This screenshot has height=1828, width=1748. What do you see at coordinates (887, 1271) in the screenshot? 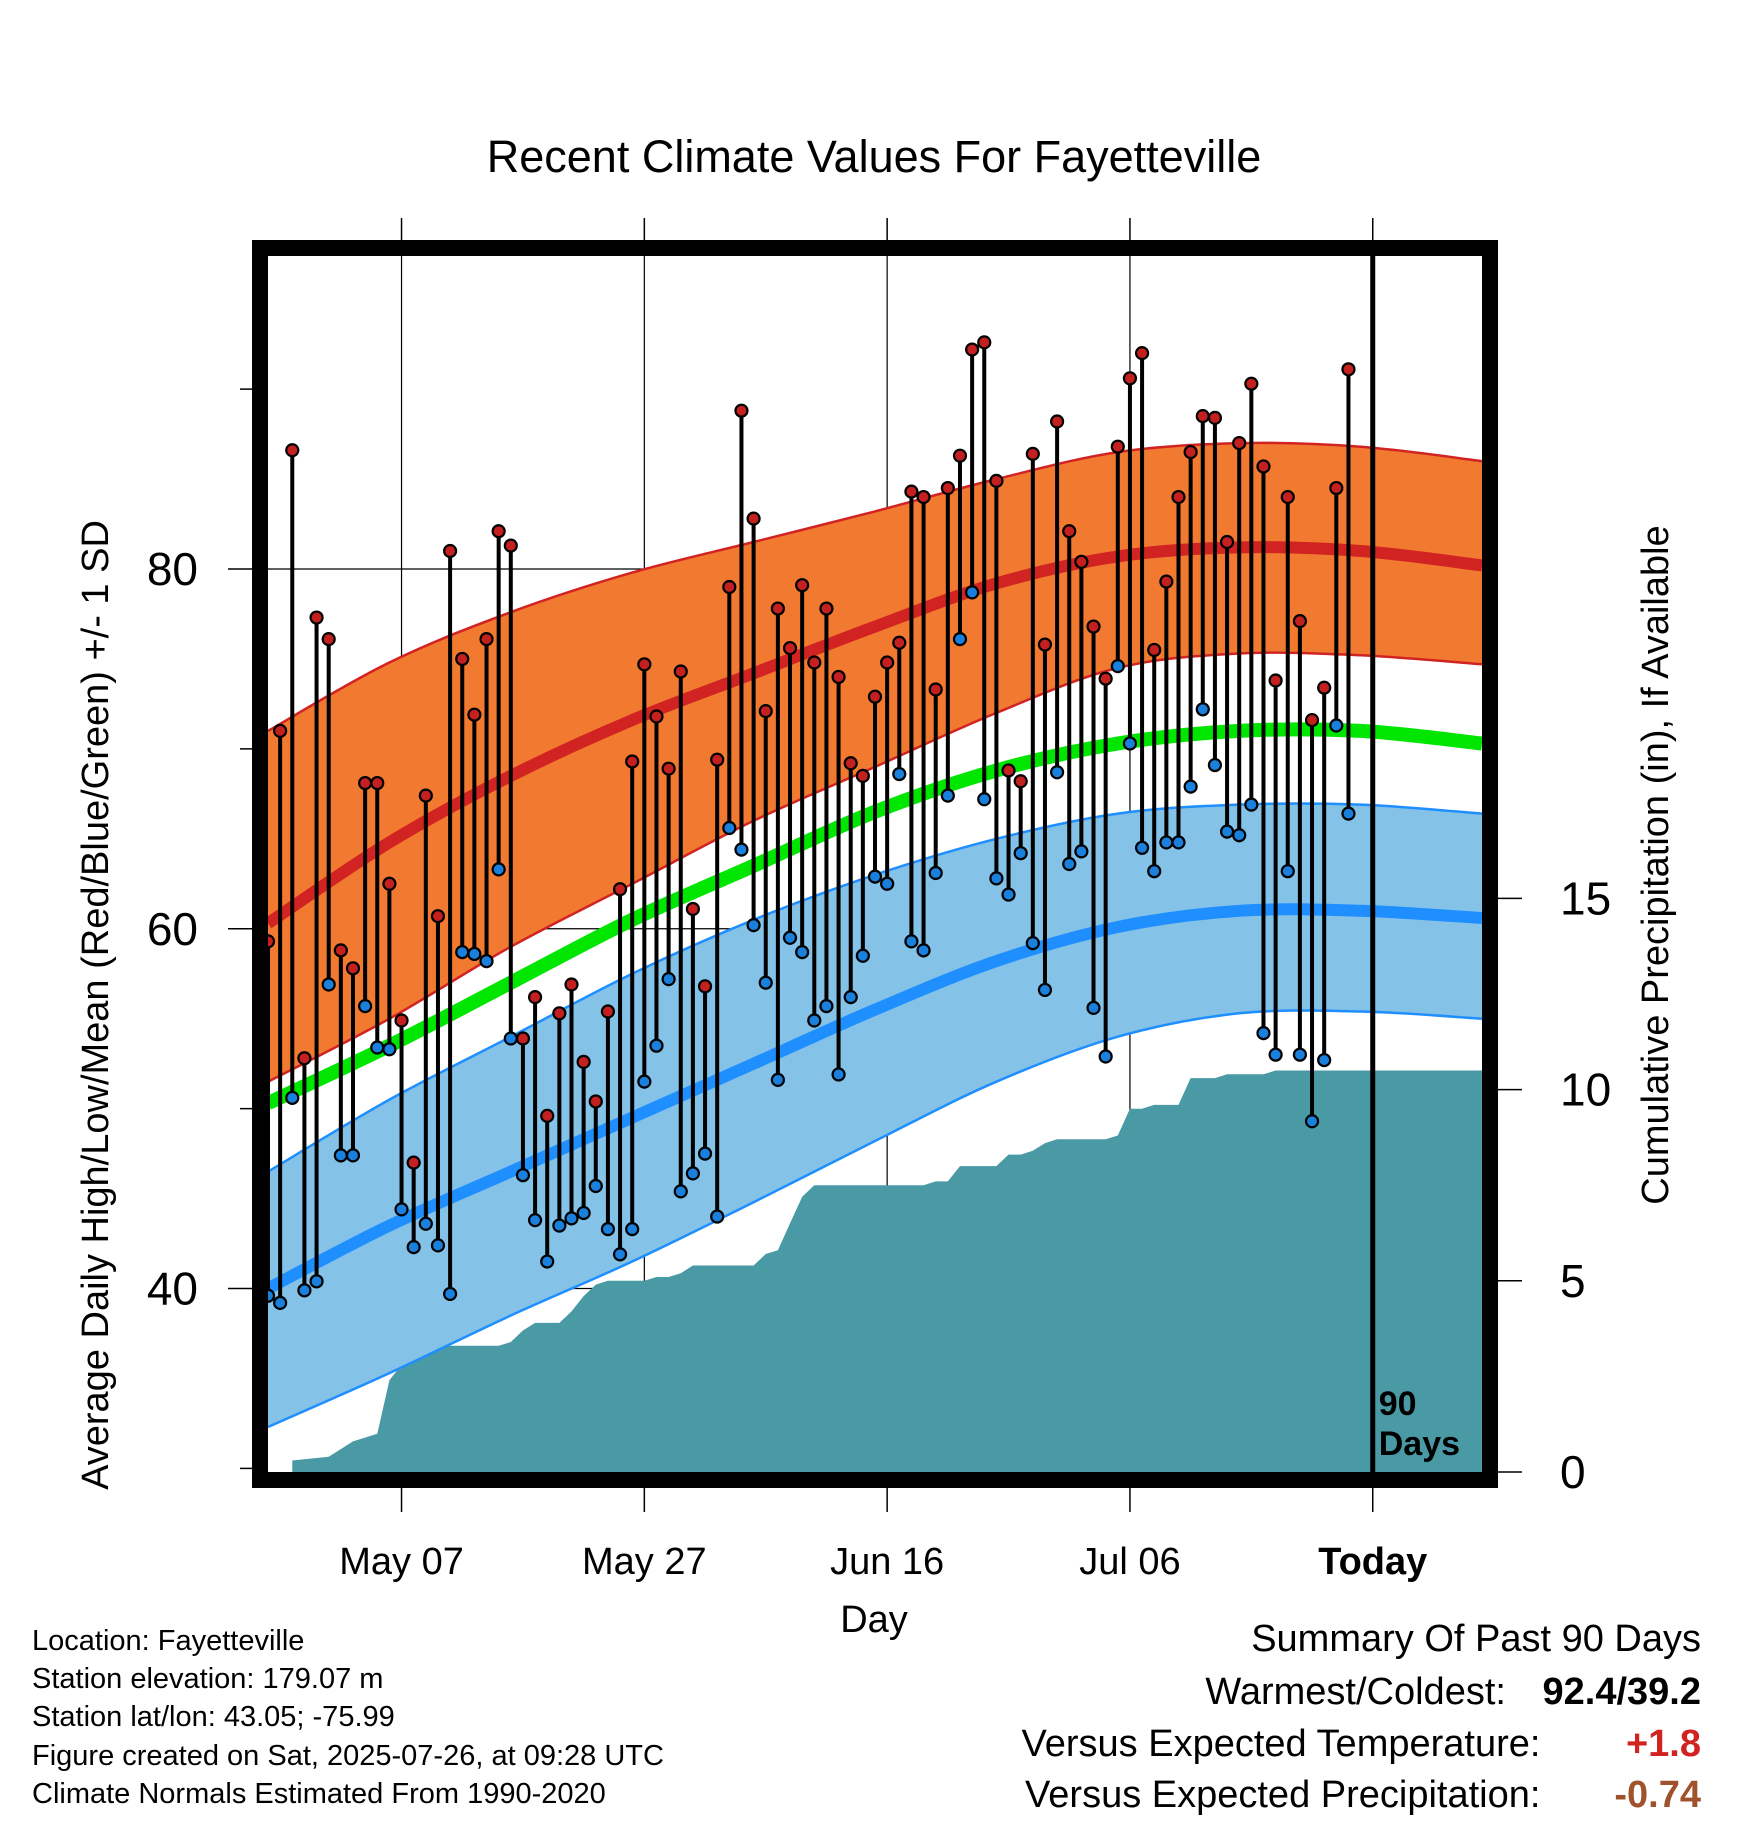
I see `precipitation-fill` at bounding box center [887, 1271].